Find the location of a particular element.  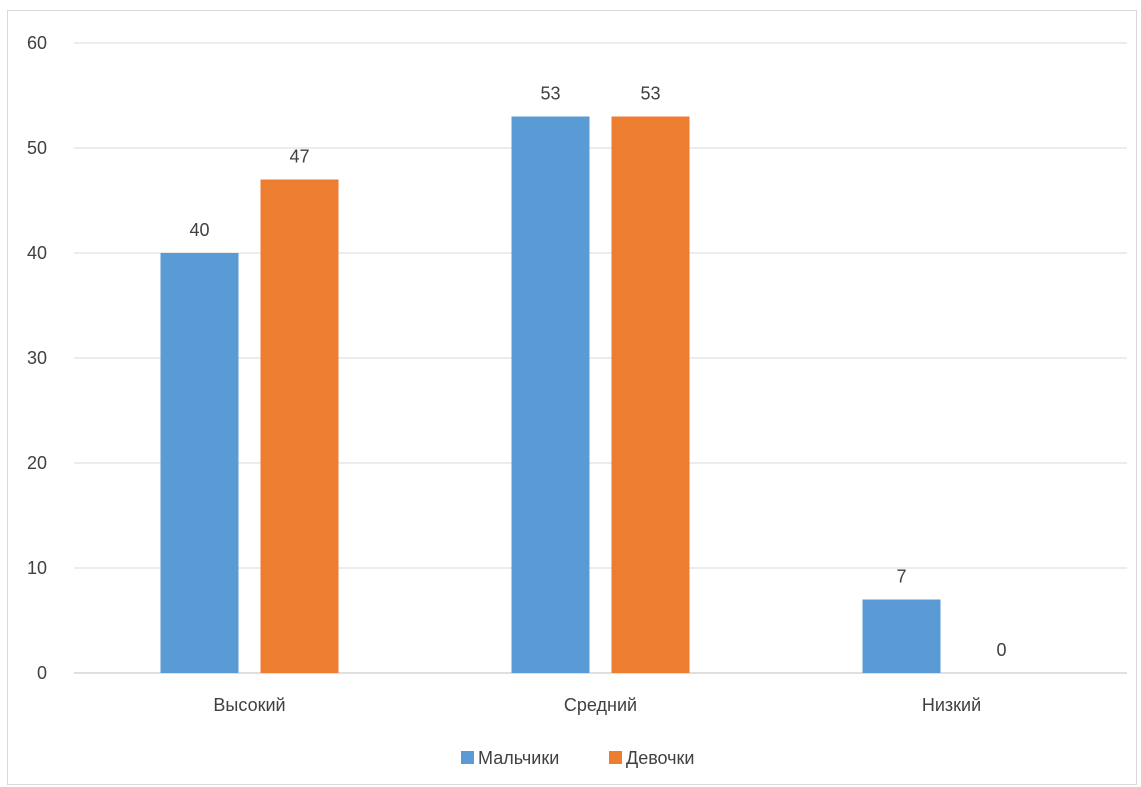

bar-Средний-Мальчики is located at coordinates (550, 394).